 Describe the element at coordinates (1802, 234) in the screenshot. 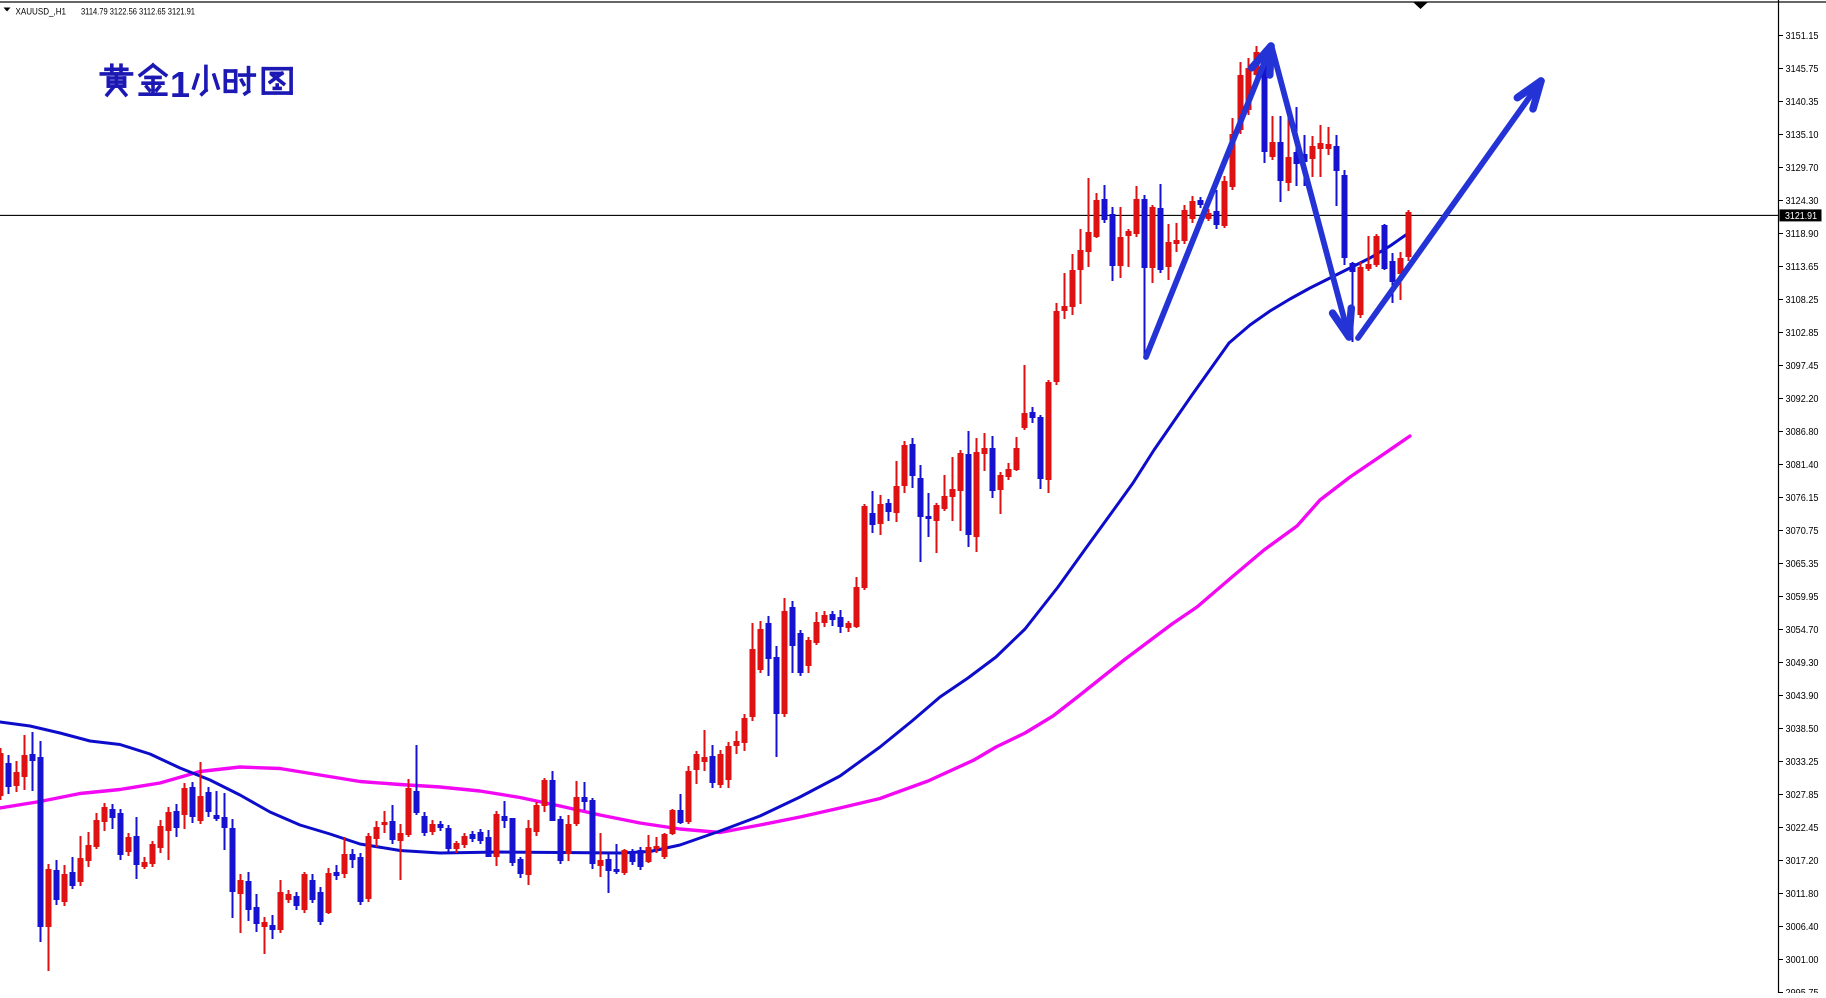

I see `svg-text: 3118.90` at that location.